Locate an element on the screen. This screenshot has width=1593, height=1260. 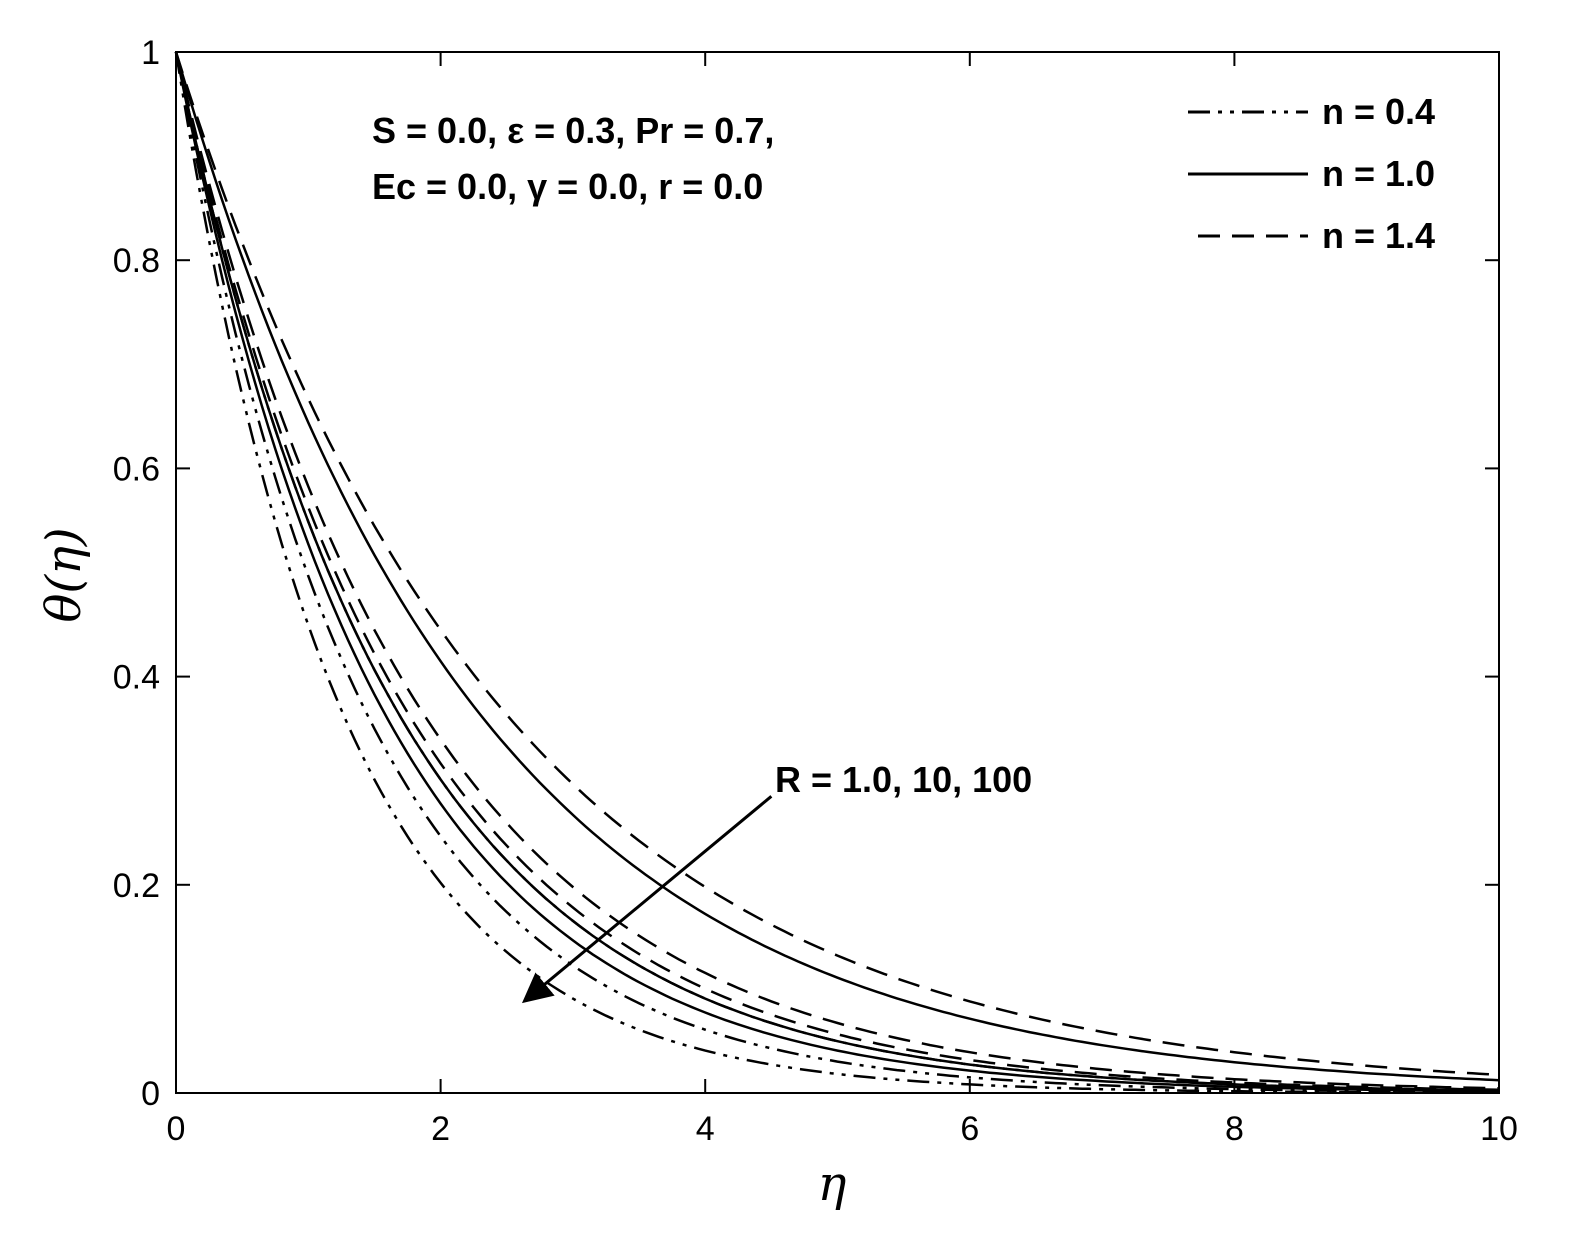
x-axis-label: η is located at coordinates (832, 1184).